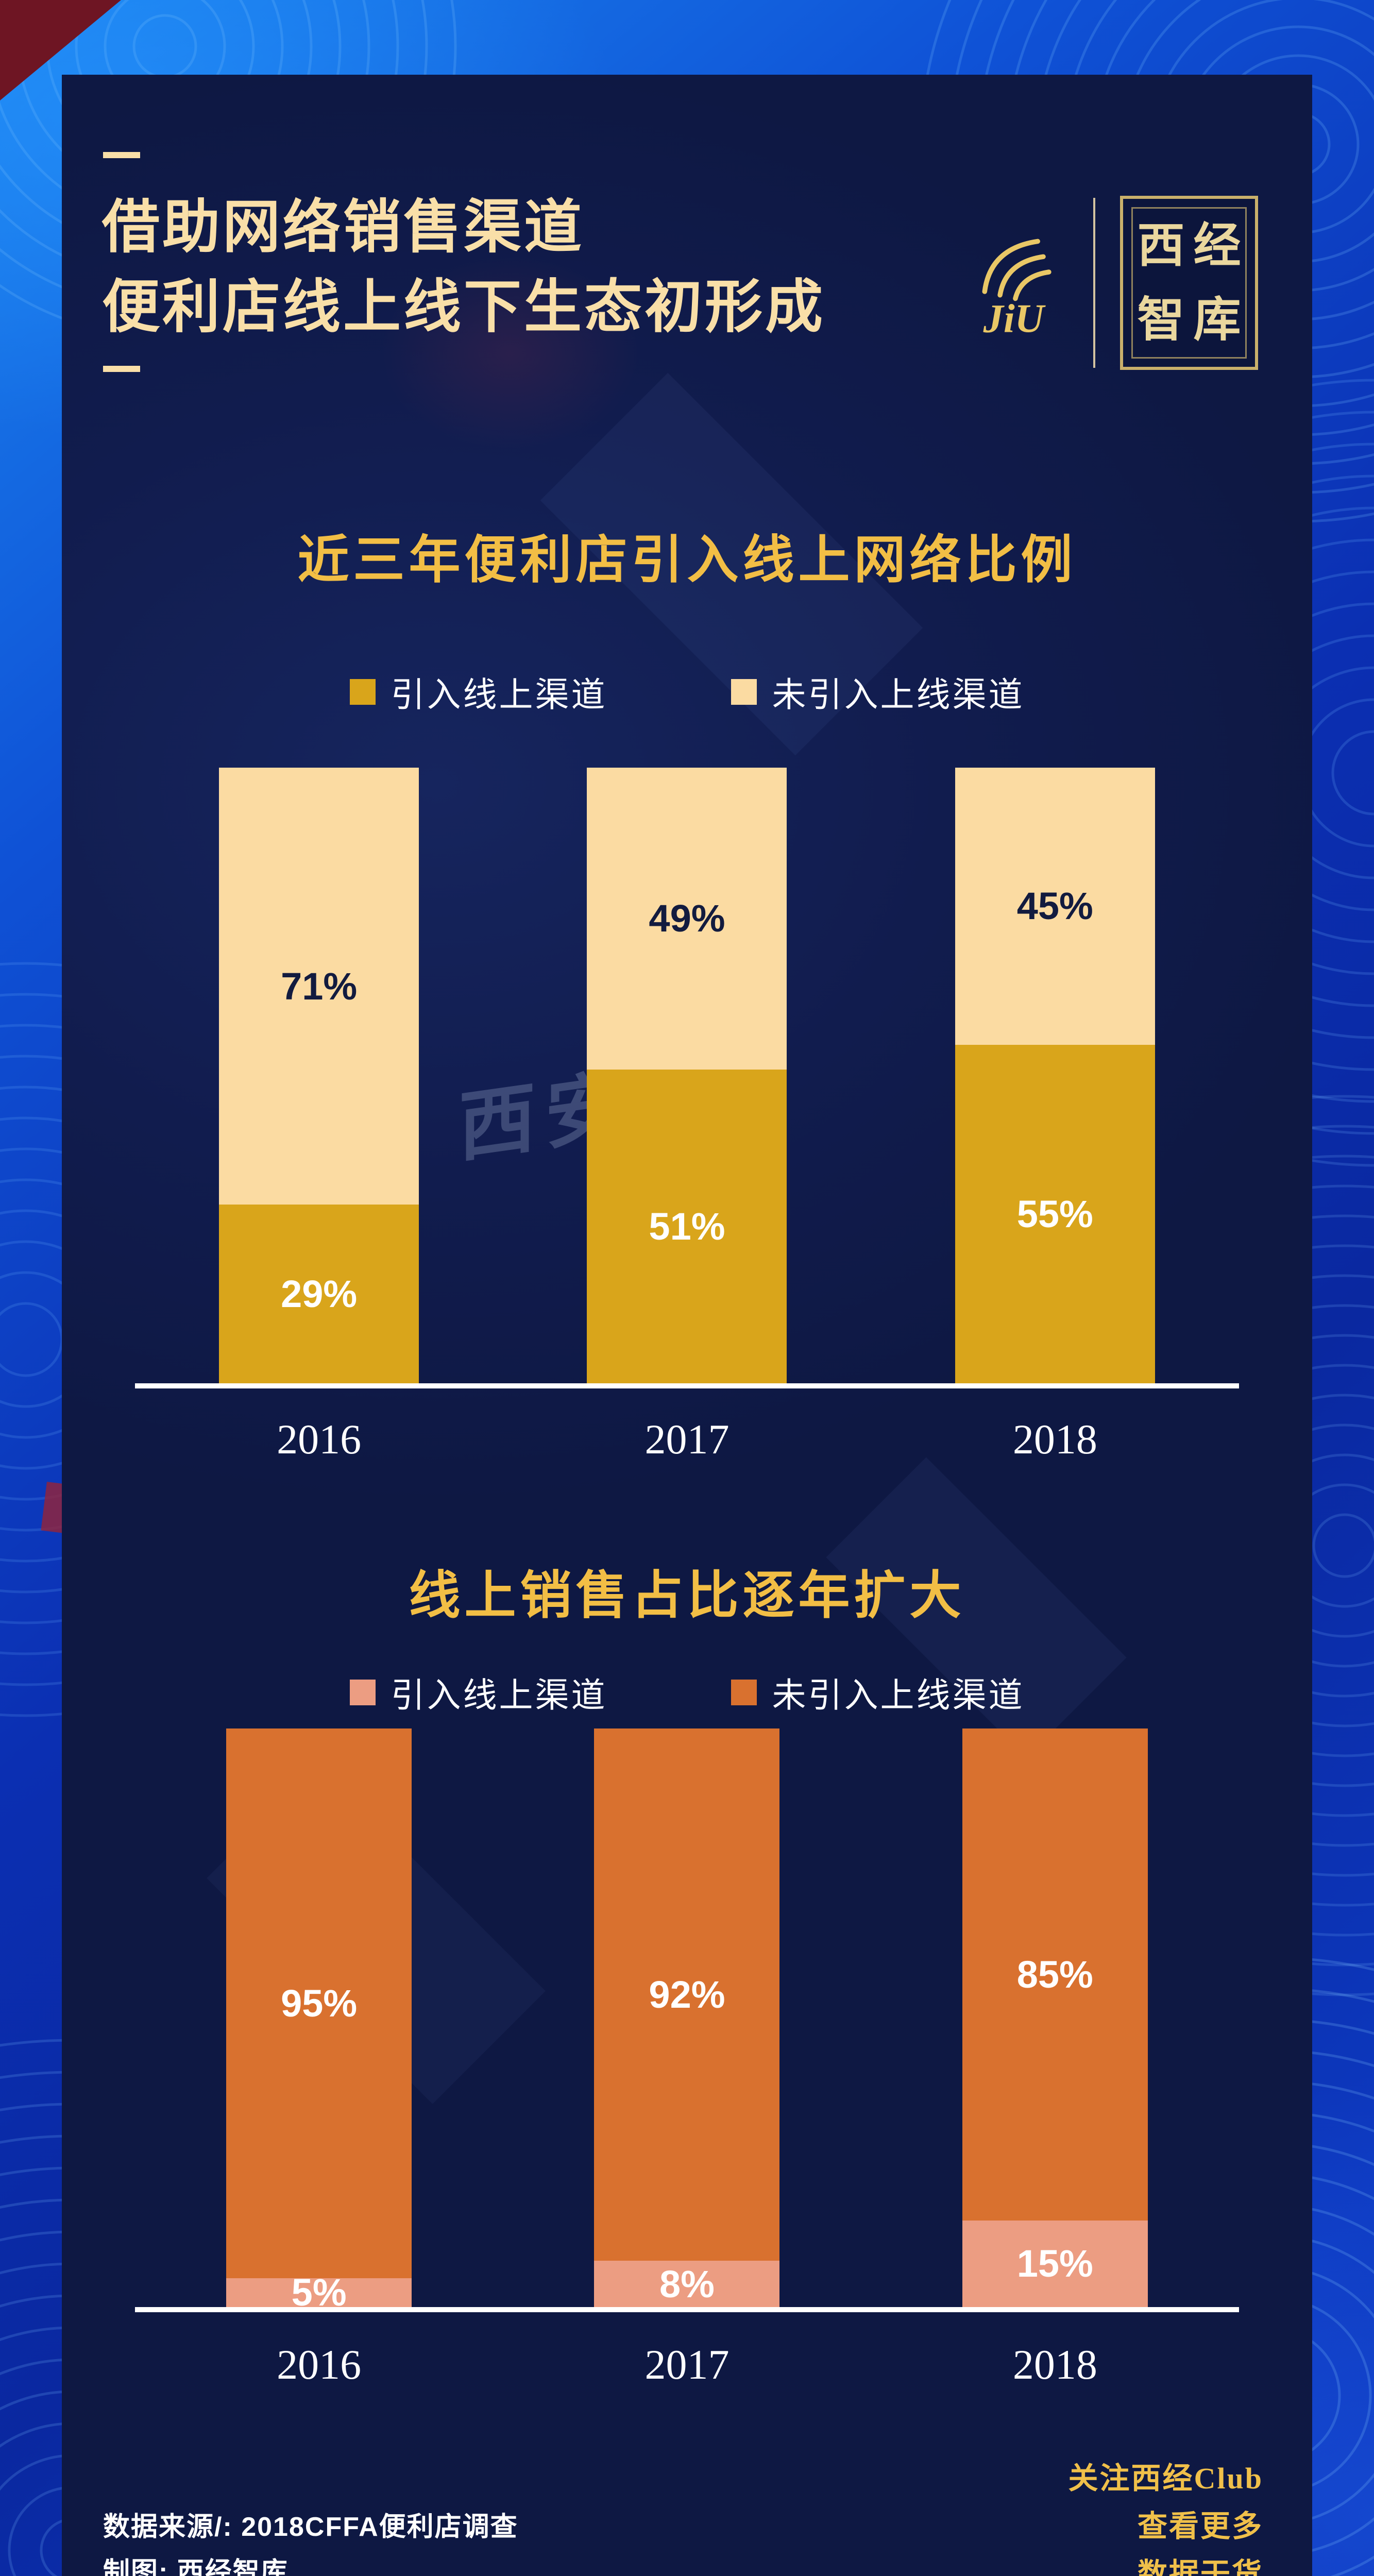 This screenshot has width=1374, height=2576. I want to click on logo-group: JiU 西 经 智 库, so click(1114, 283).